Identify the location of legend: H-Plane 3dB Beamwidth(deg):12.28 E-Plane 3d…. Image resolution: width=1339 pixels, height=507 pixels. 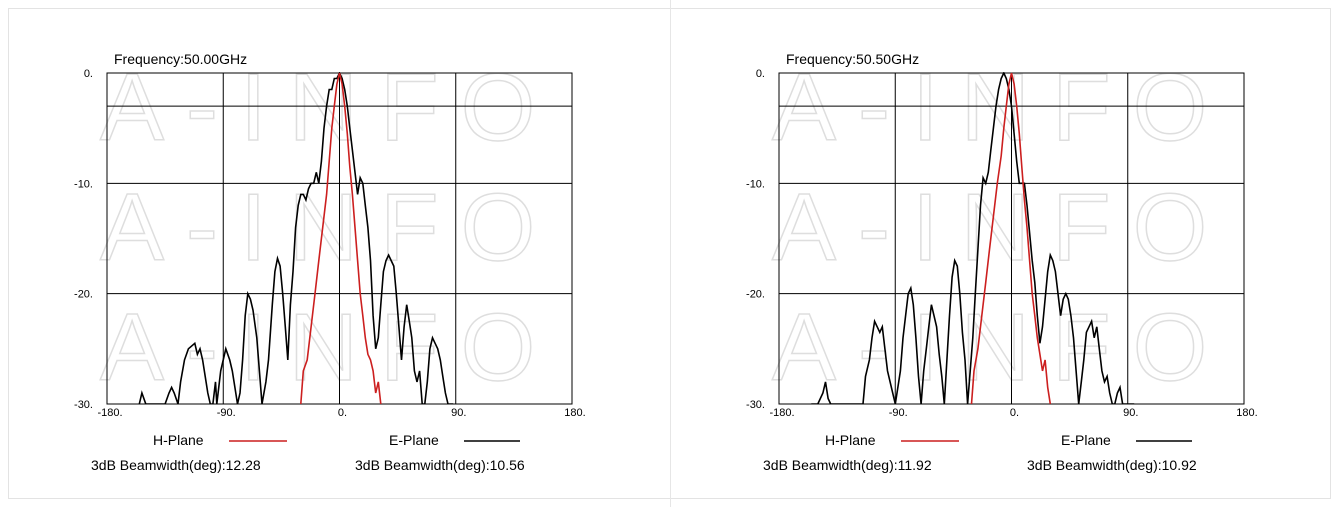
(308, 452).